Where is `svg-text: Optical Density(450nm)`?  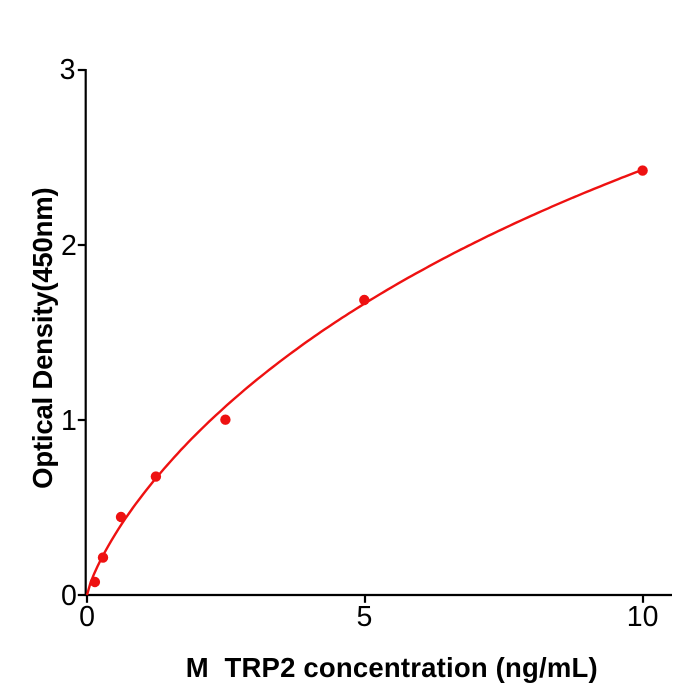 svg-text: Optical Density(450nm) is located at coordinates (42, 338).